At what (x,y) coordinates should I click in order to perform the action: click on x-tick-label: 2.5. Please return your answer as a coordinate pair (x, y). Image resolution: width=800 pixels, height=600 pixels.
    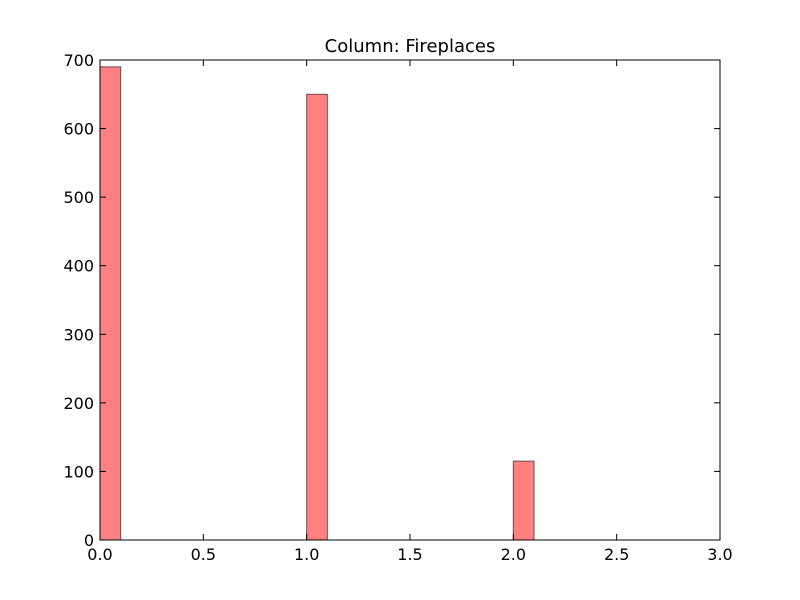
    Looking at the image, I should click on (616, 554).